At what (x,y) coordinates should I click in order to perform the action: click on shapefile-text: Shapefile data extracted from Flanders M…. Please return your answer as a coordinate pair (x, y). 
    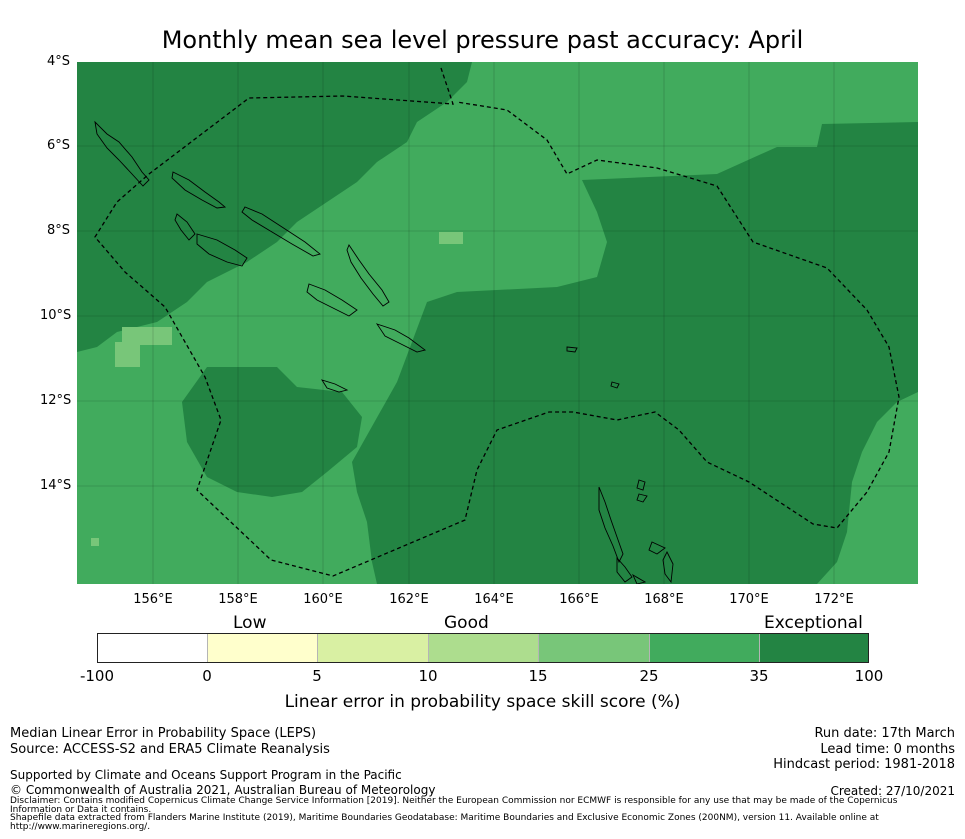
    Looking at the image, I should click on (444, 822).